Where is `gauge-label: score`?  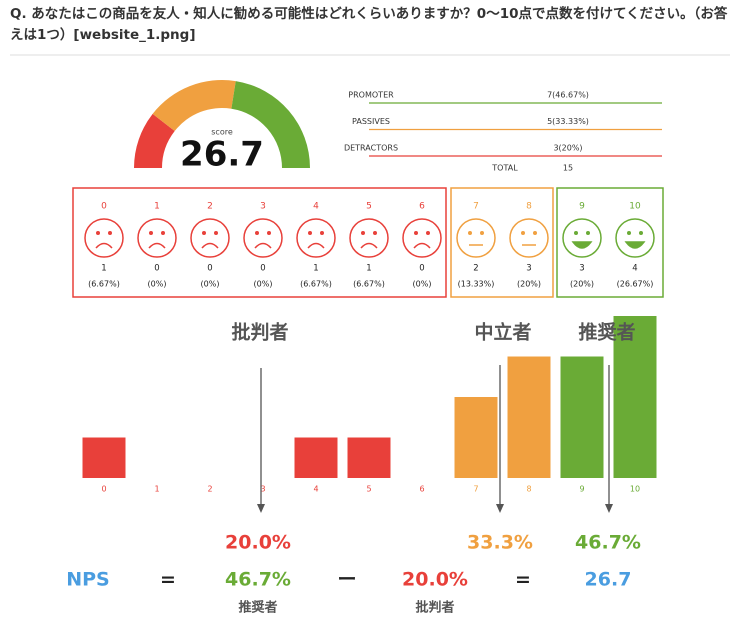 gauge-label: score is located at coordinates (222, 132).